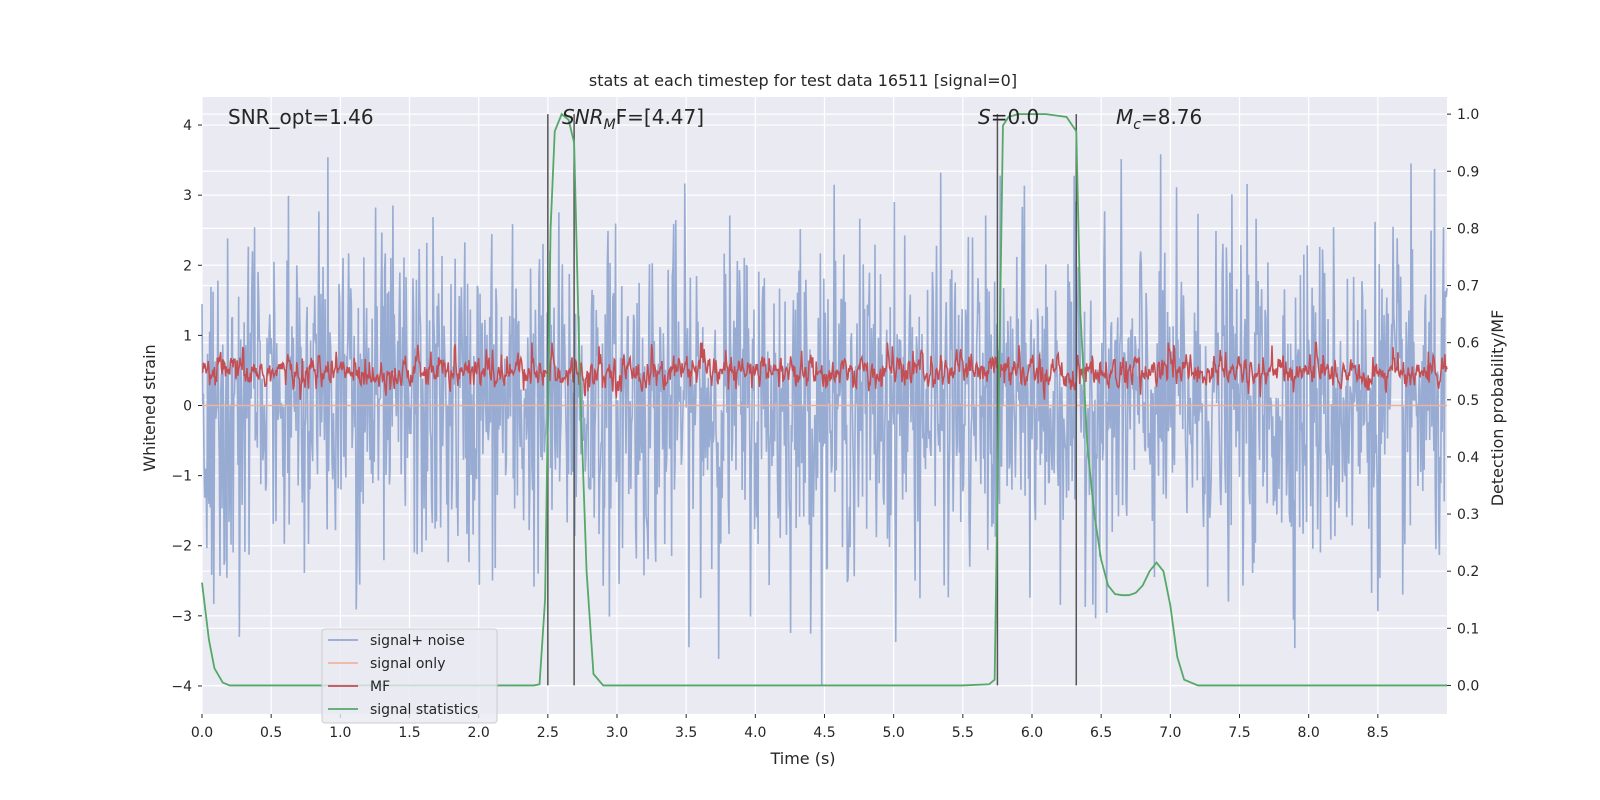  I want to click on legend-box, so click(409, 676).